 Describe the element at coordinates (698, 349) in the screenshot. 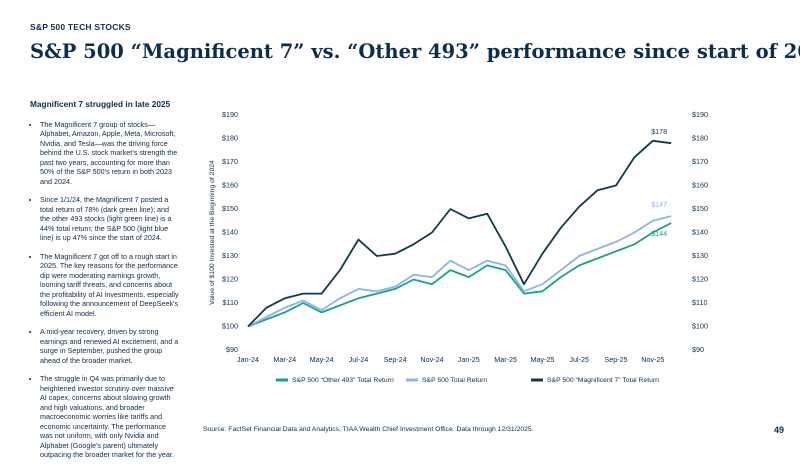

I see `y2-tick-label: $90` at that location.